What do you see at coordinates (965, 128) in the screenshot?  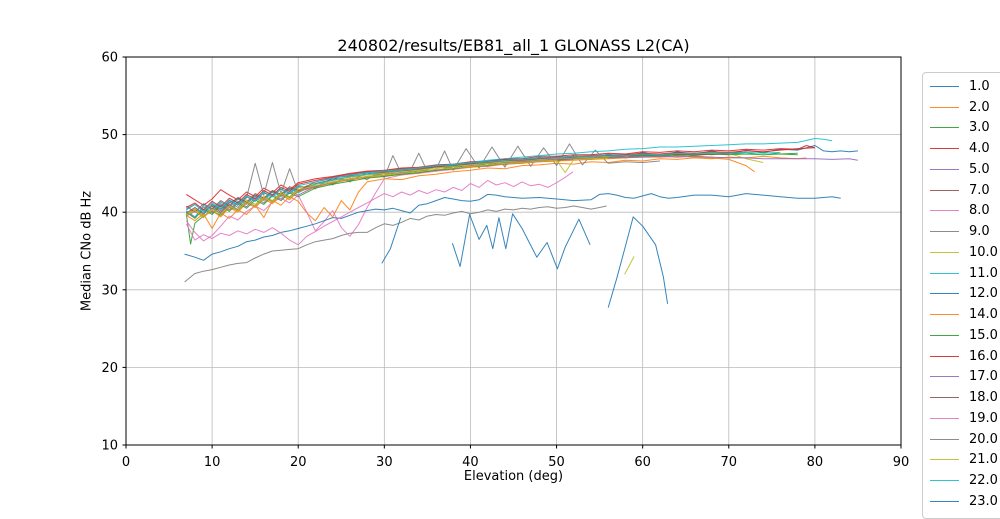 I see `legend-item: 3.0` at bounding box center [965, 128].